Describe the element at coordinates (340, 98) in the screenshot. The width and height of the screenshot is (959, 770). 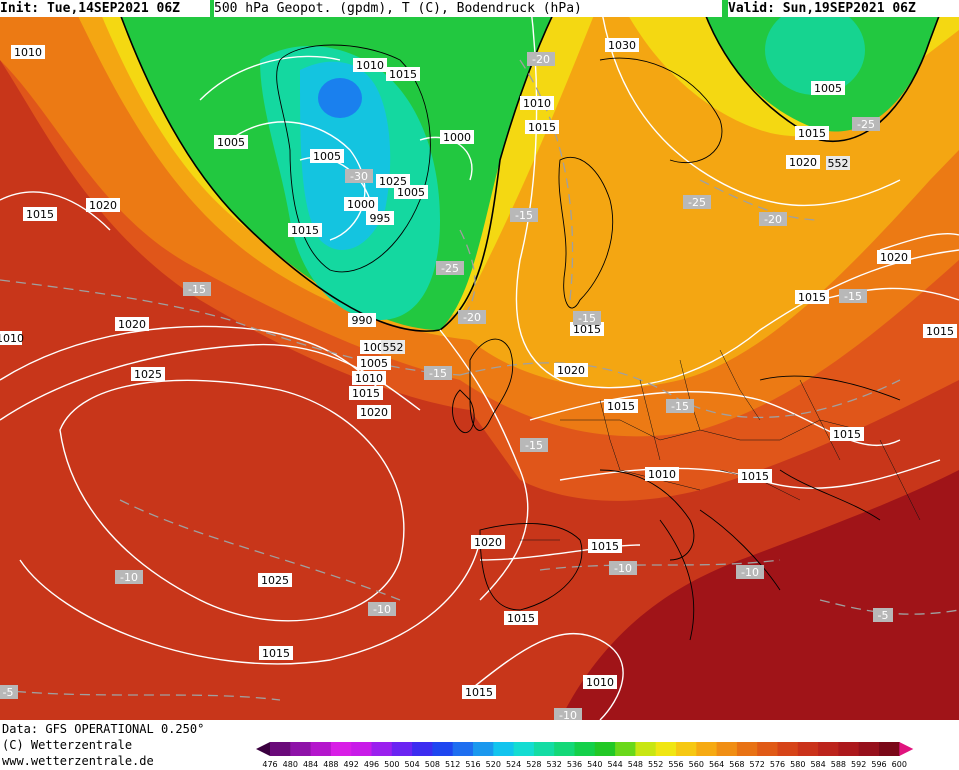
I see `cold-core-center` at that location.